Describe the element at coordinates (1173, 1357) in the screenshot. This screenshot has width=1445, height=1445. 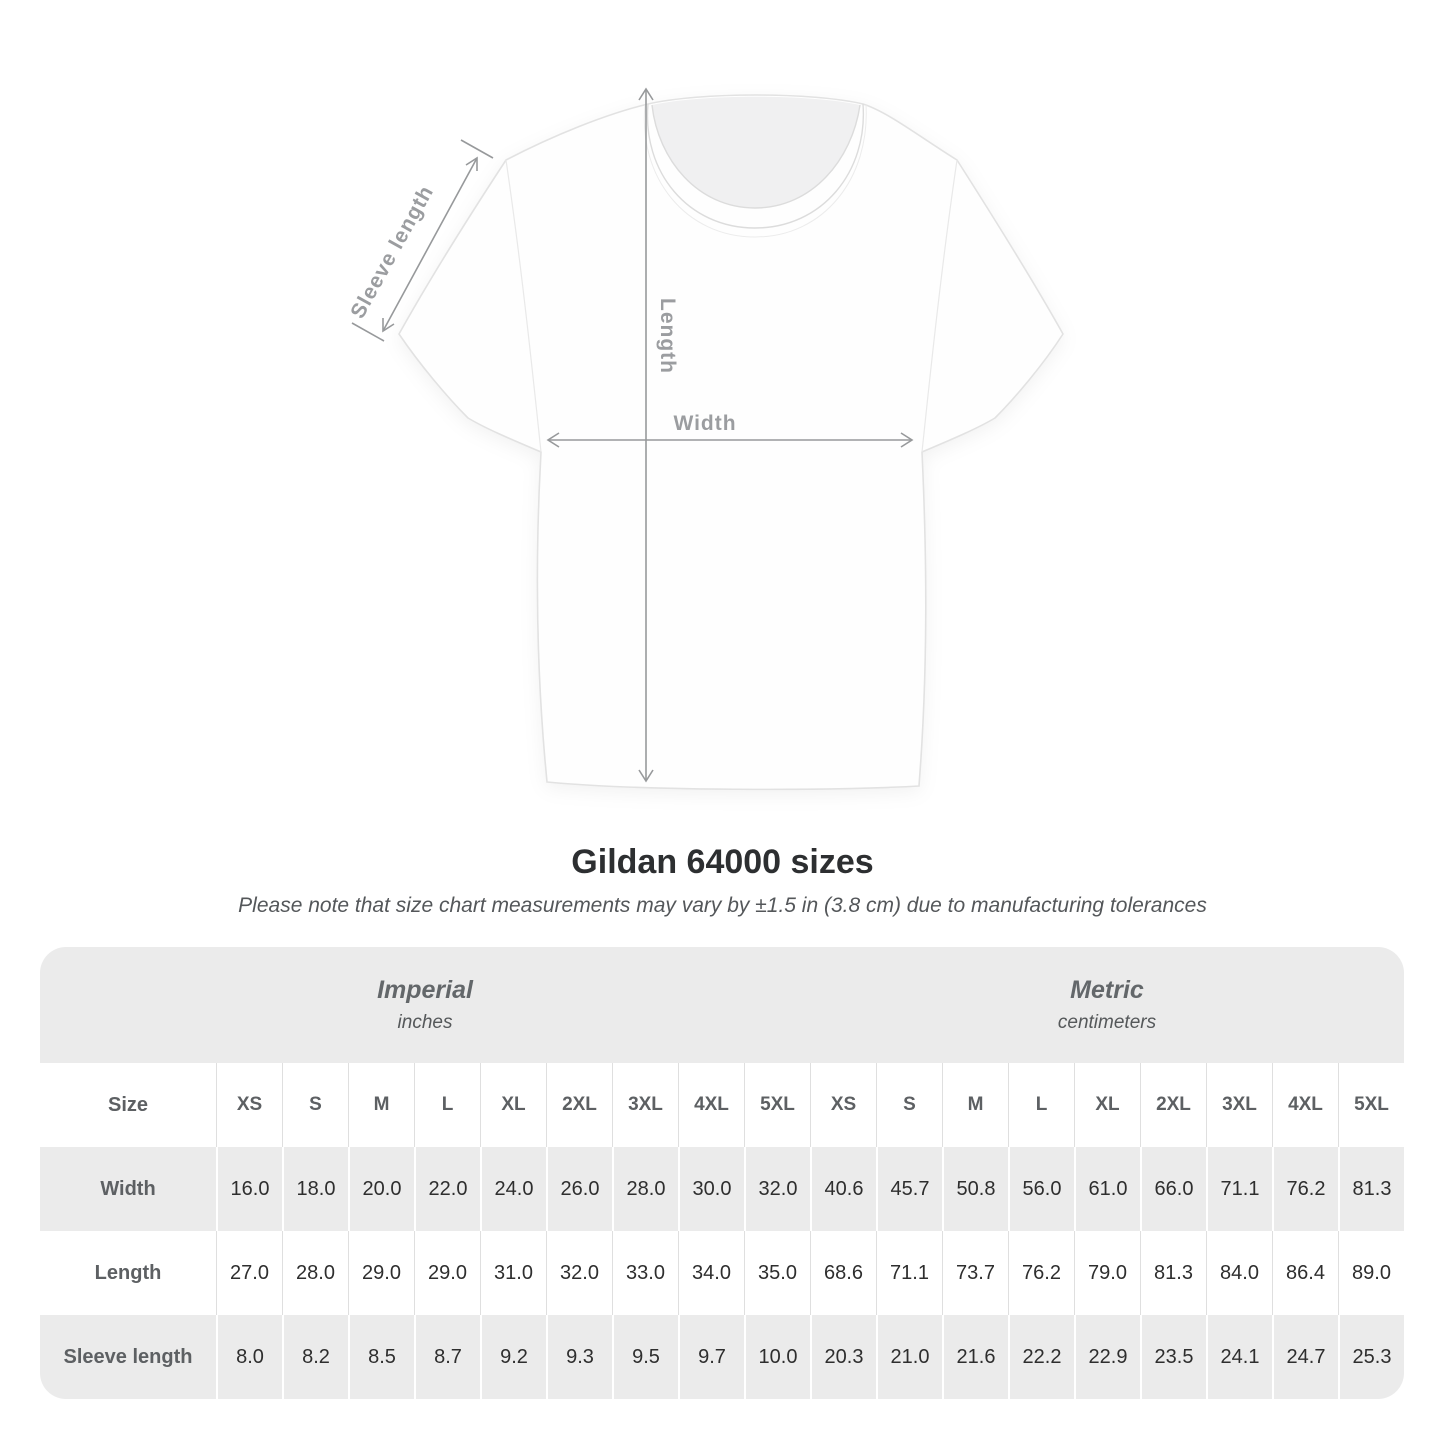
I see `value-cell: 23.5` at that location.